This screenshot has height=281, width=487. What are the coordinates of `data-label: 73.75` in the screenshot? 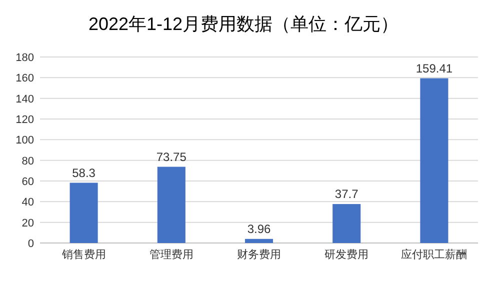 It's located at (171, 157).